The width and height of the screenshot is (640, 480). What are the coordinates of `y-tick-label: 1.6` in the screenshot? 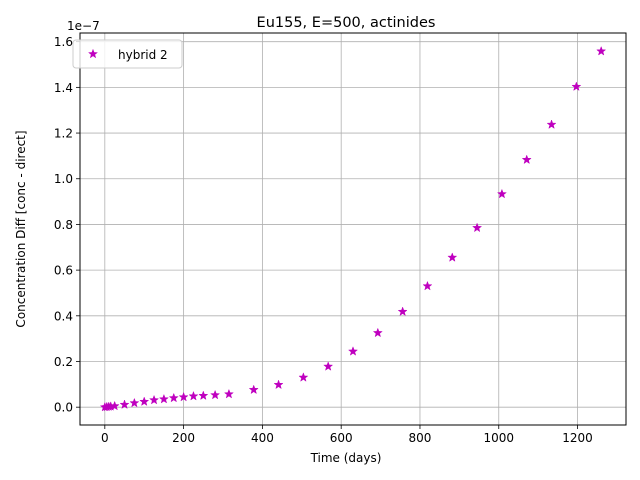 It's located at (63, 42).